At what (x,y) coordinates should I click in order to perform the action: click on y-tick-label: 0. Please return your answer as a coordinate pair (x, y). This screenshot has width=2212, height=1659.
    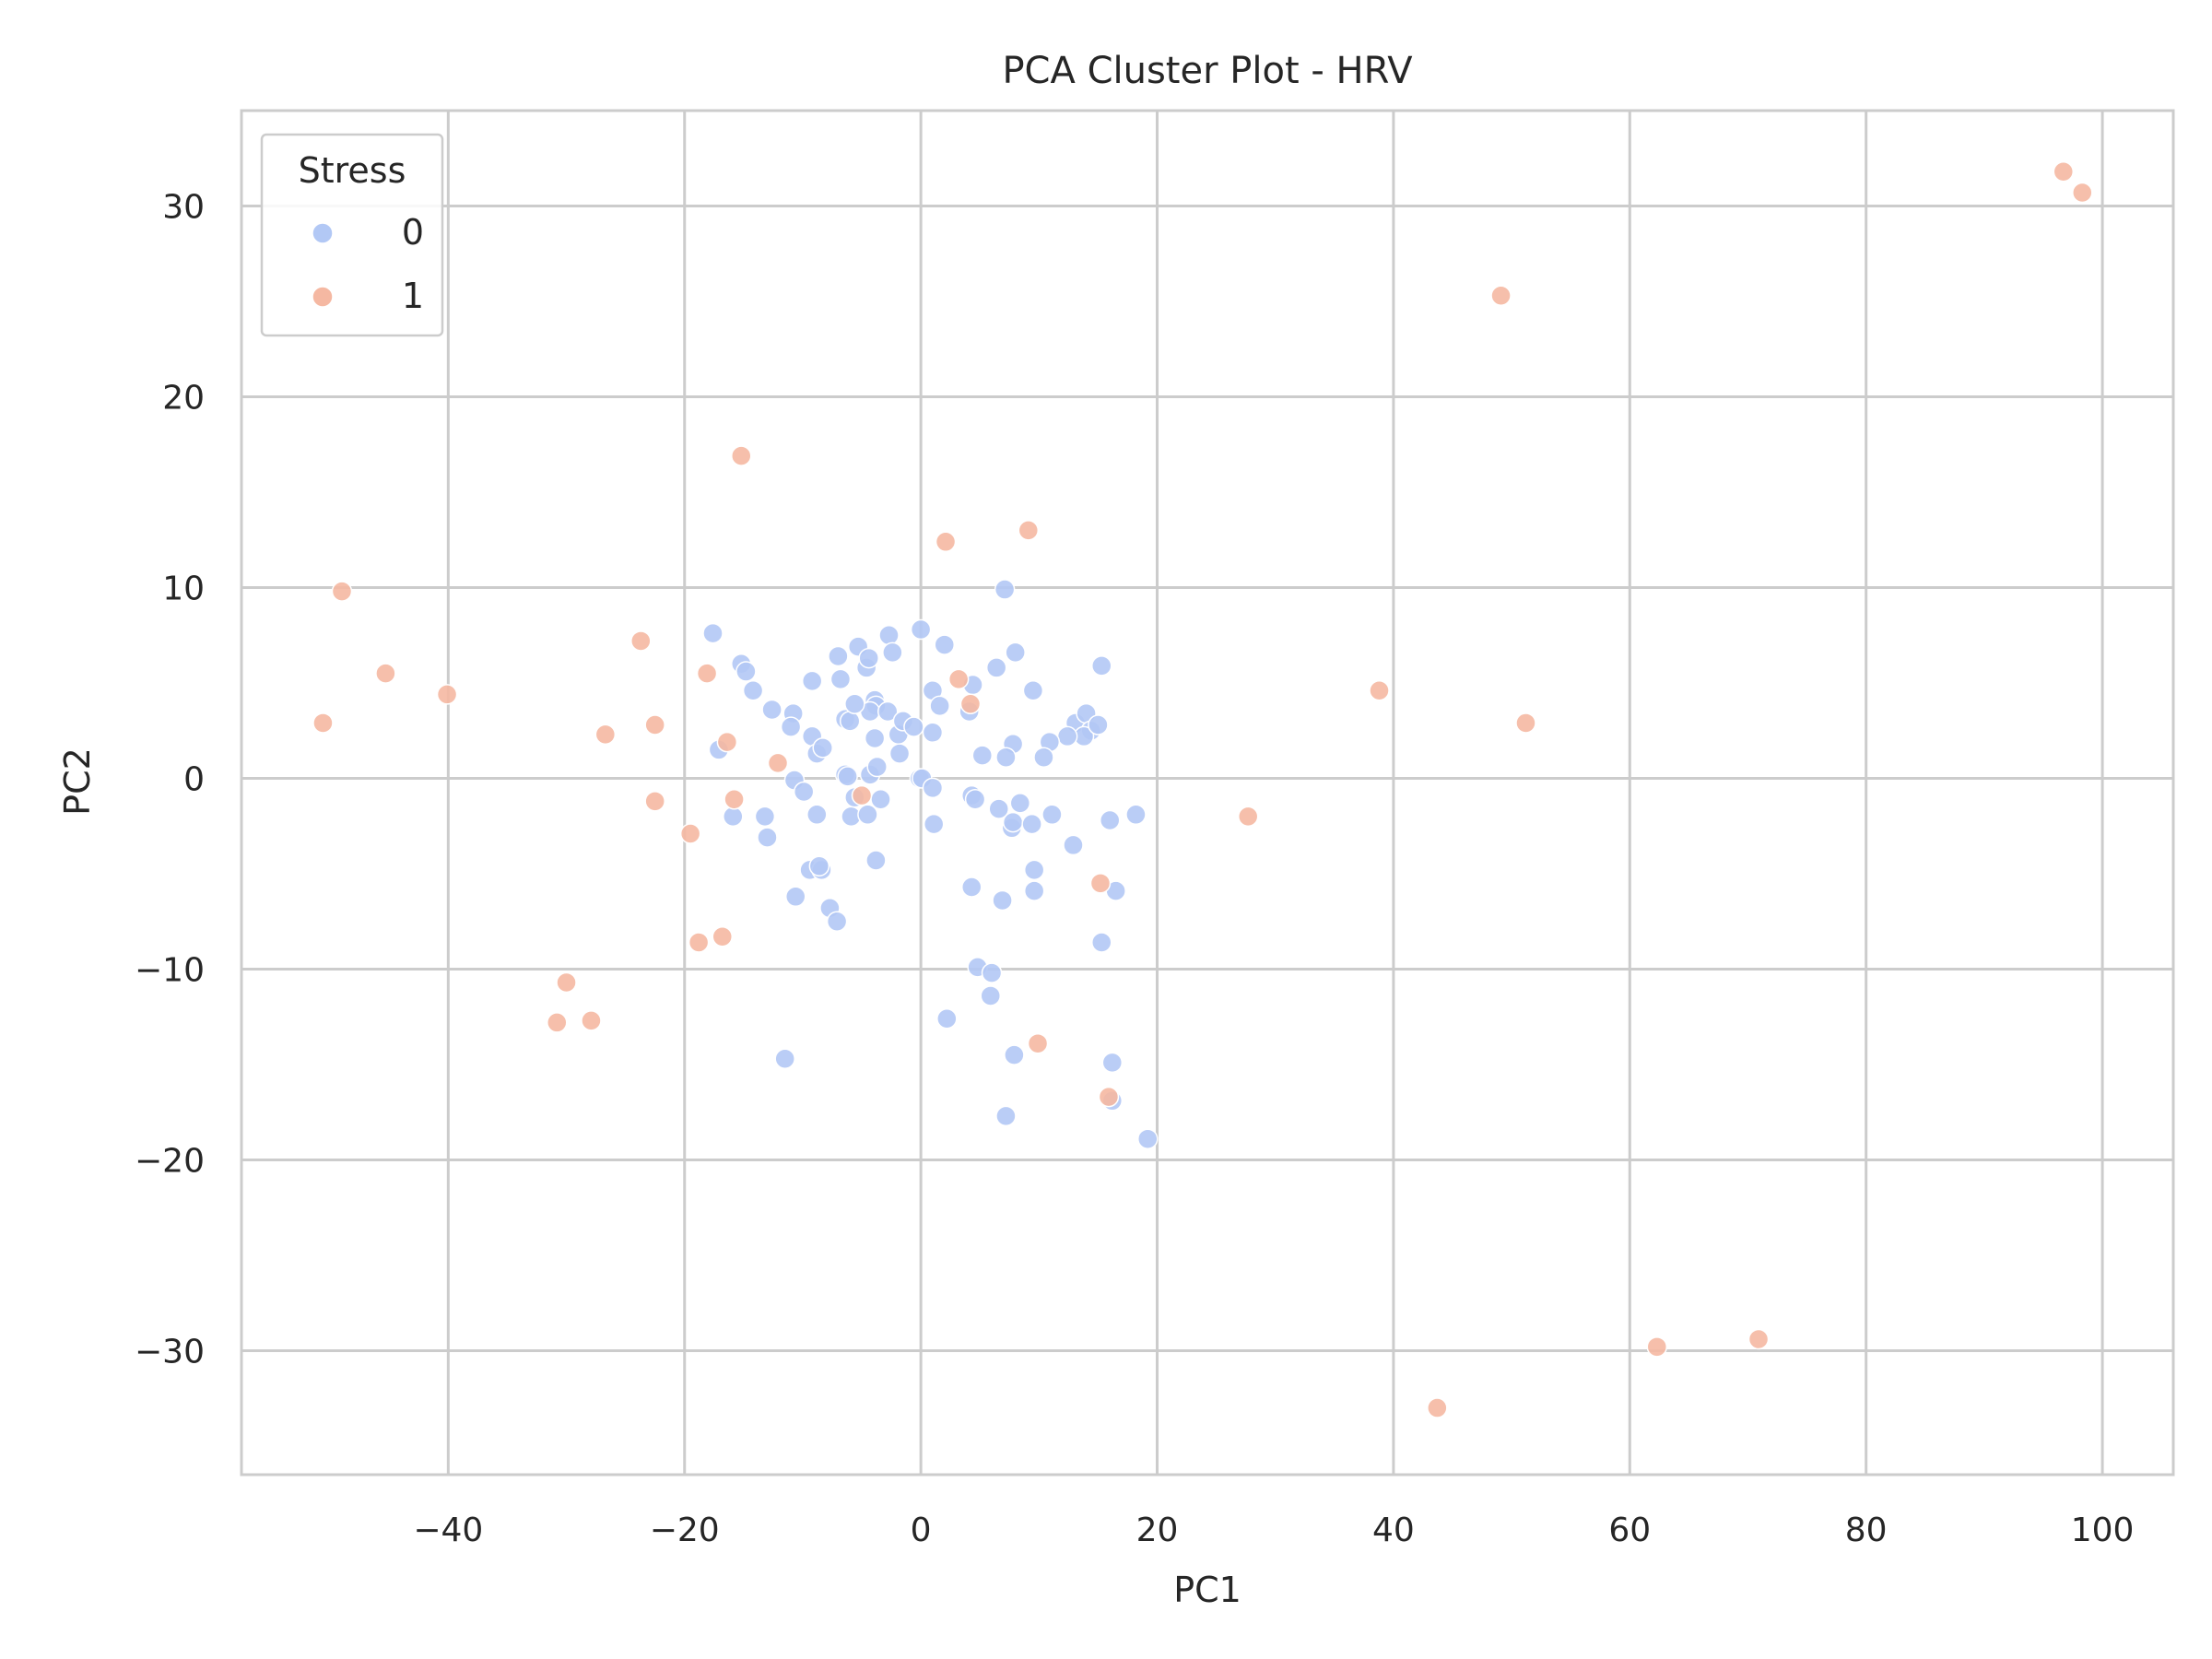
    Looking at the image, I should click on (194, 779).